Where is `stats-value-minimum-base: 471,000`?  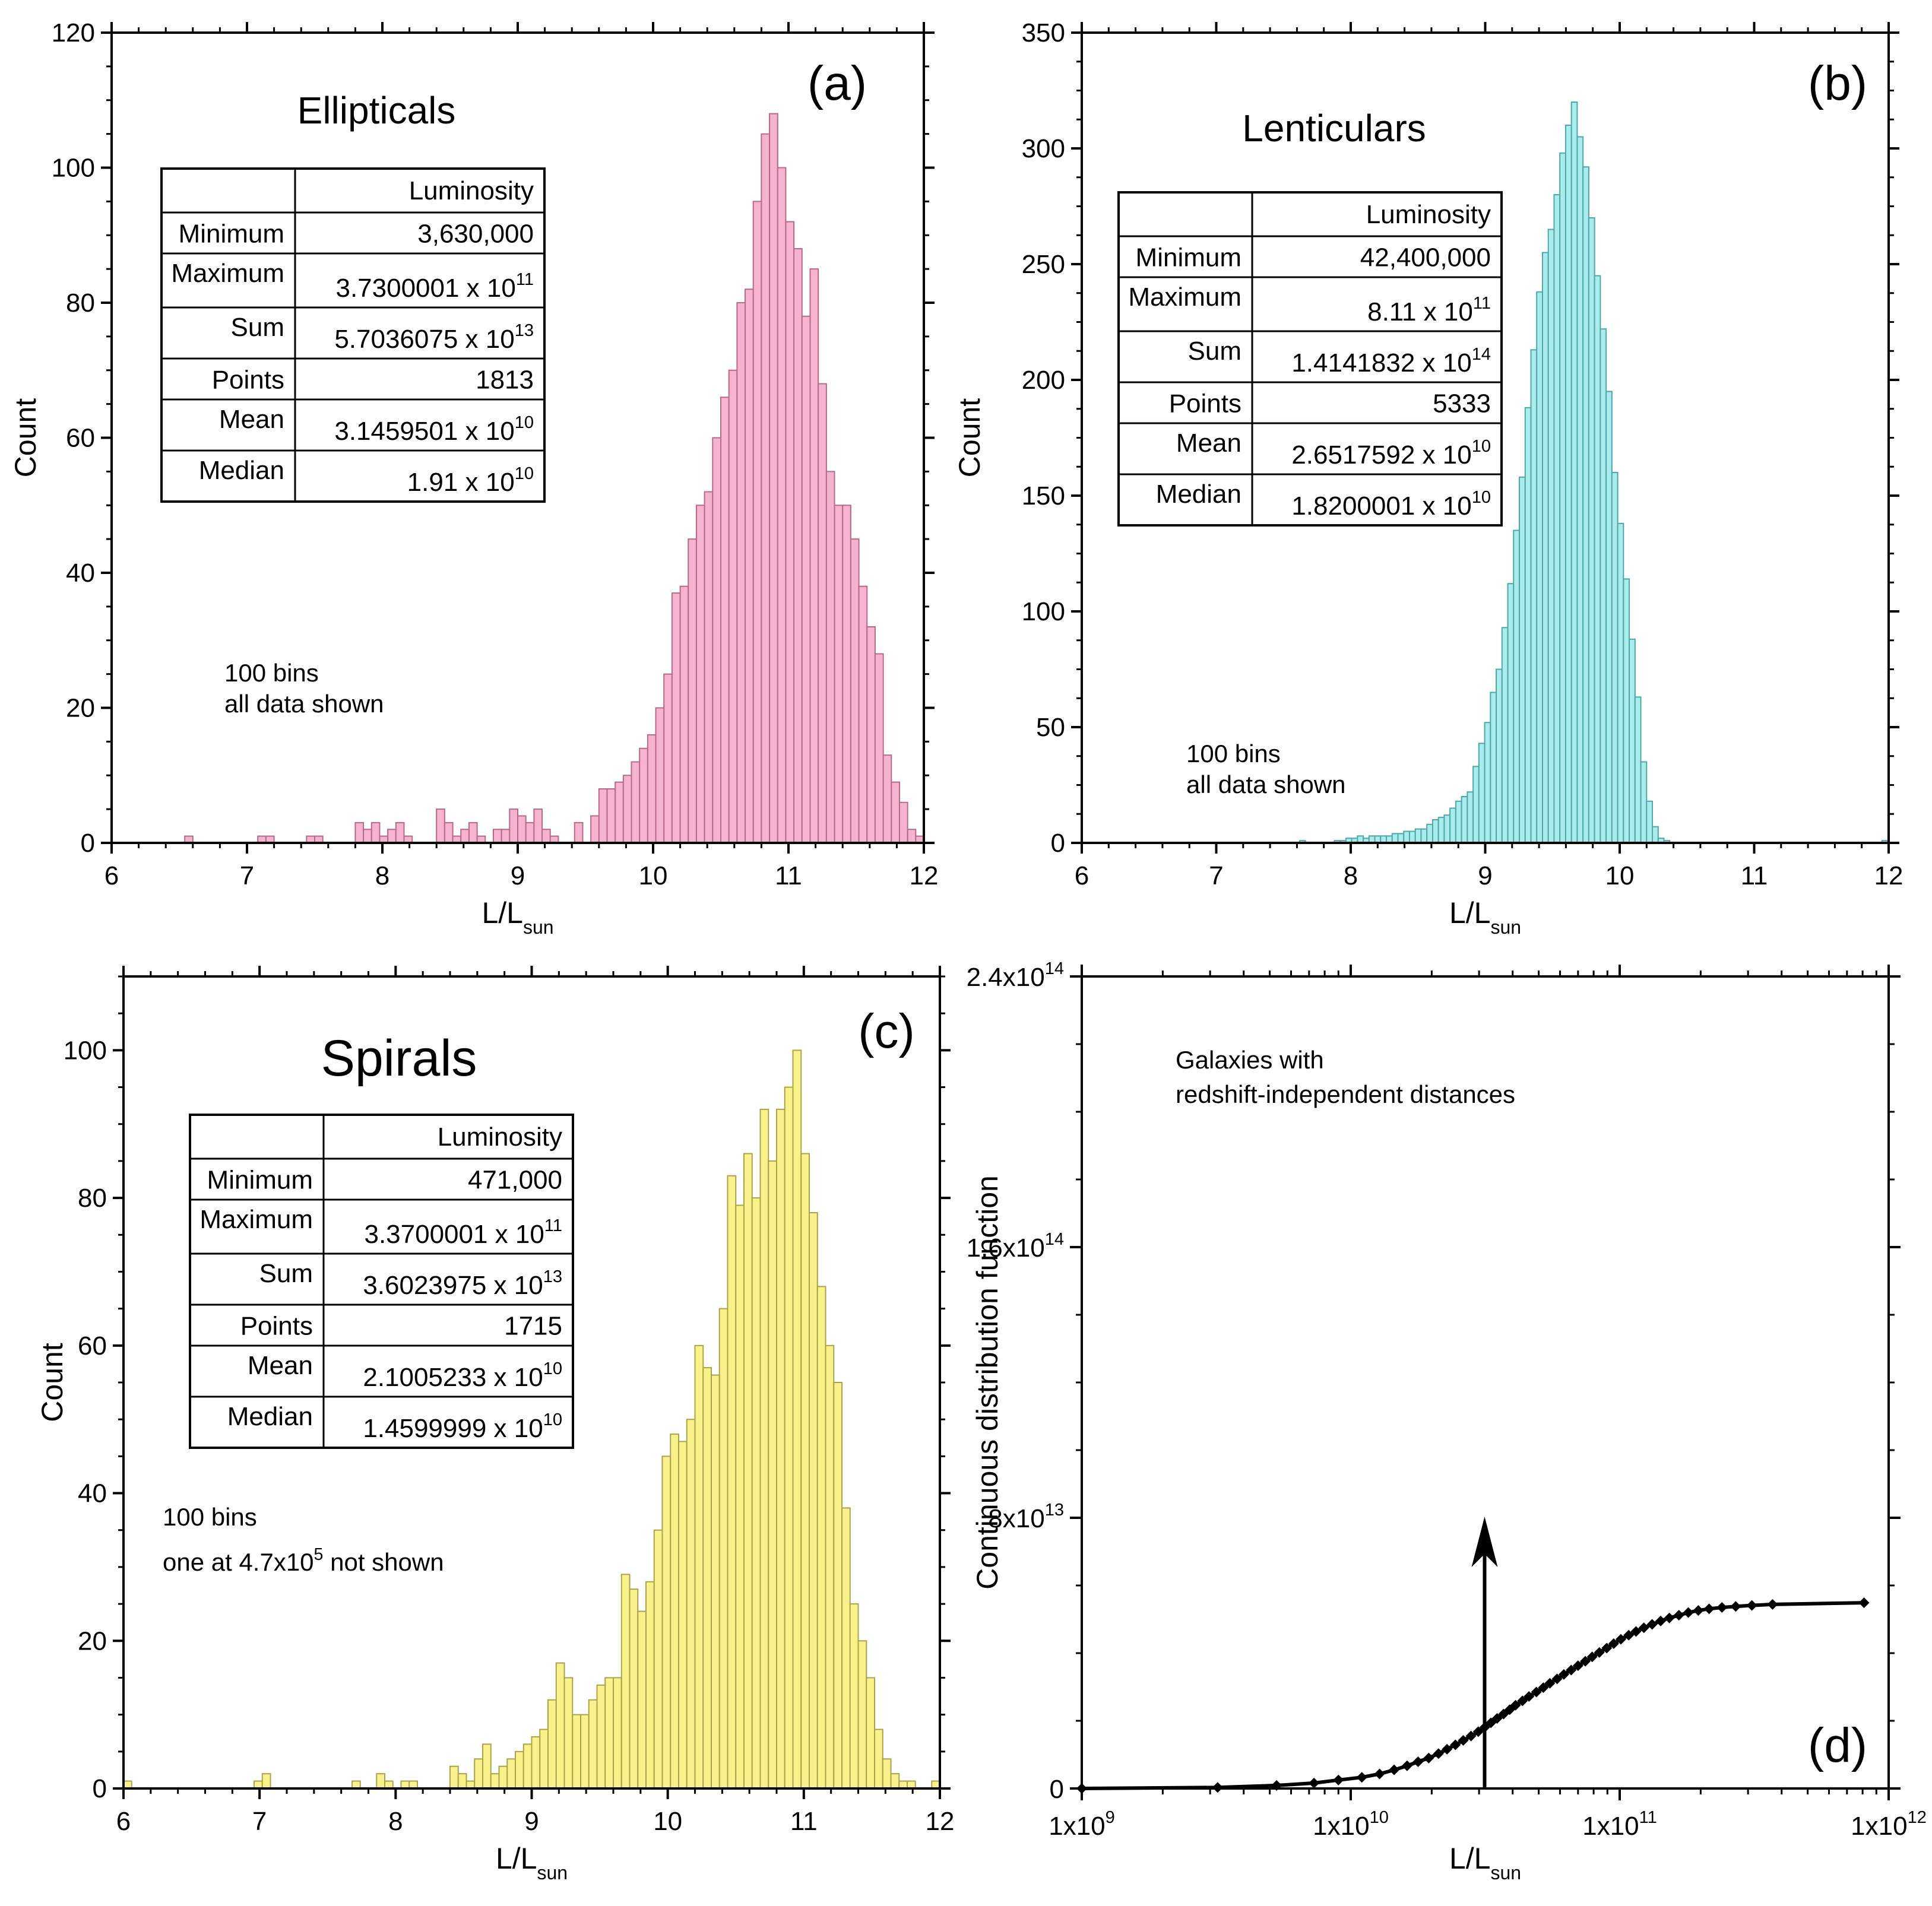 stats-value-minimum-base: 471,000 is located at coordinates (515, 1180).